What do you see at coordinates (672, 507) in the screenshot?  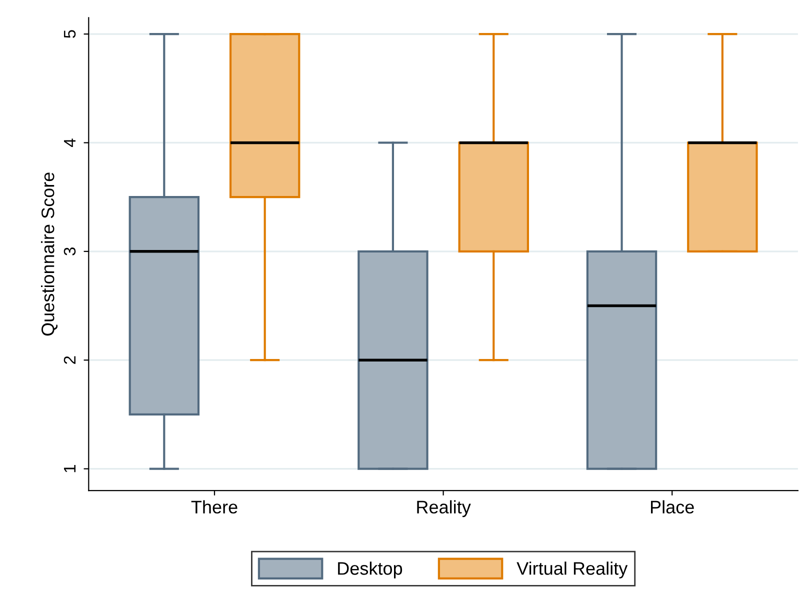 I see `x-tick-label: Place` at bounding box center [672, 507].